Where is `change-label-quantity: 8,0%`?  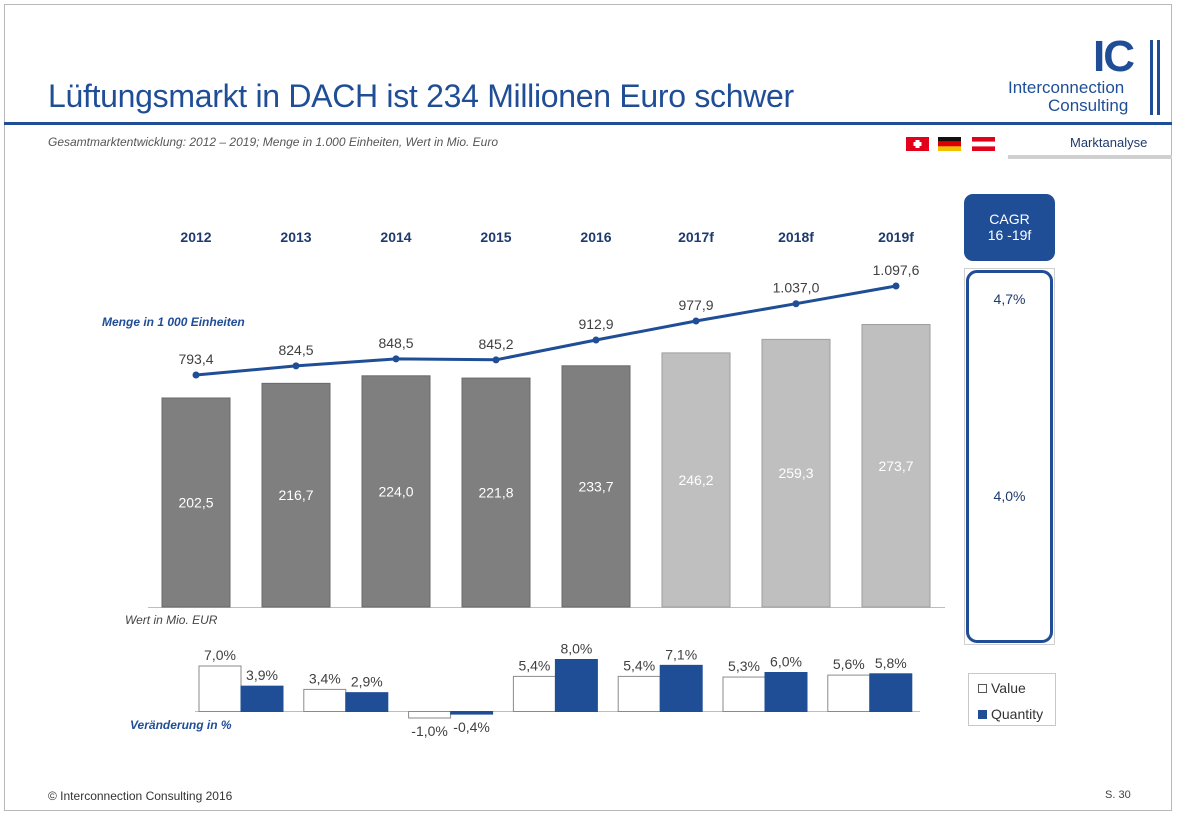 change-label-quantity: 8,0% is located at coordinates (576, 649).